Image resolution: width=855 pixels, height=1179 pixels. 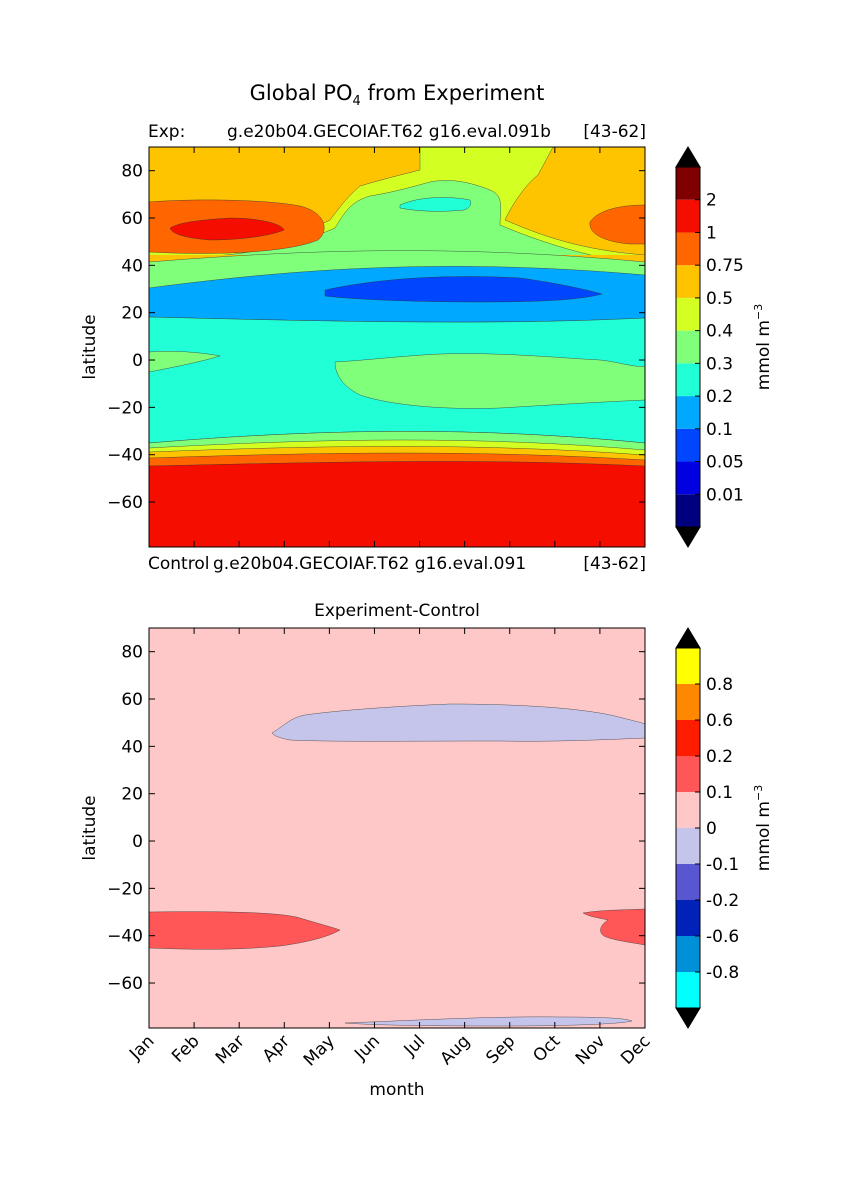 I want to click on top-colorbar: 0.01 0.05 0.1 0.2 0.3 0.4 0.5 0.75 1 2, so click(x=709, y=347).